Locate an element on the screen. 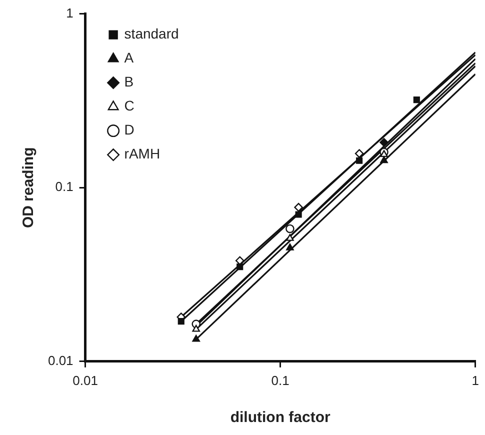  x-tick-label: 0.01 is located at coordinates (85, 380).